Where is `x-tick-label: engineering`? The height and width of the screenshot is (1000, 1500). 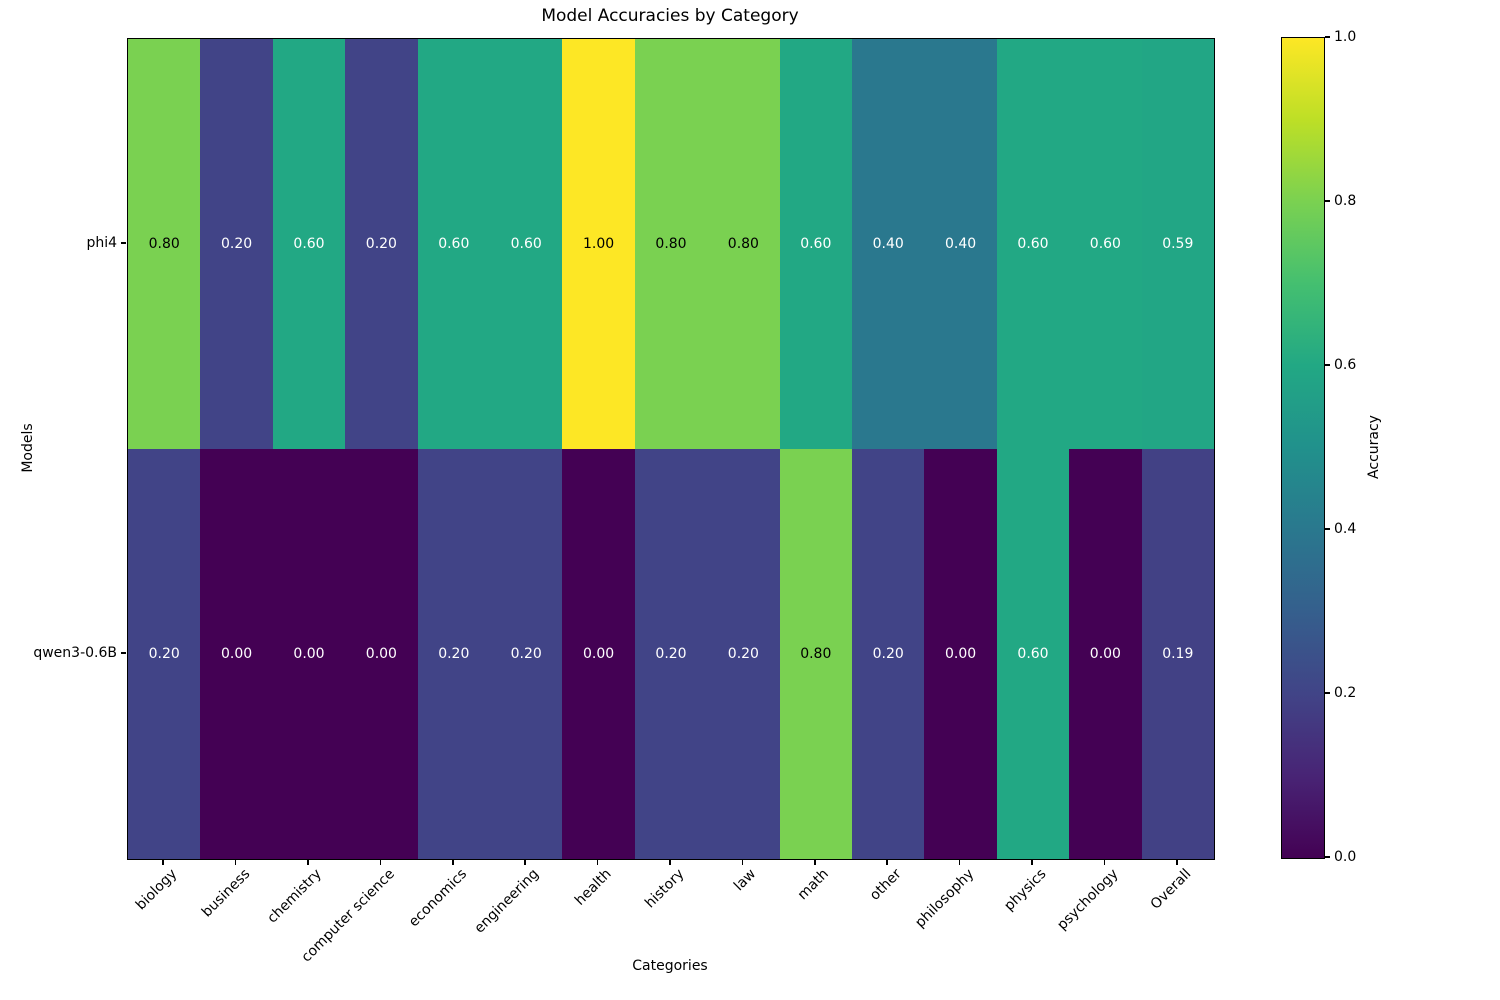 x-tick-label: engineering is located at coordinates (507, 901).